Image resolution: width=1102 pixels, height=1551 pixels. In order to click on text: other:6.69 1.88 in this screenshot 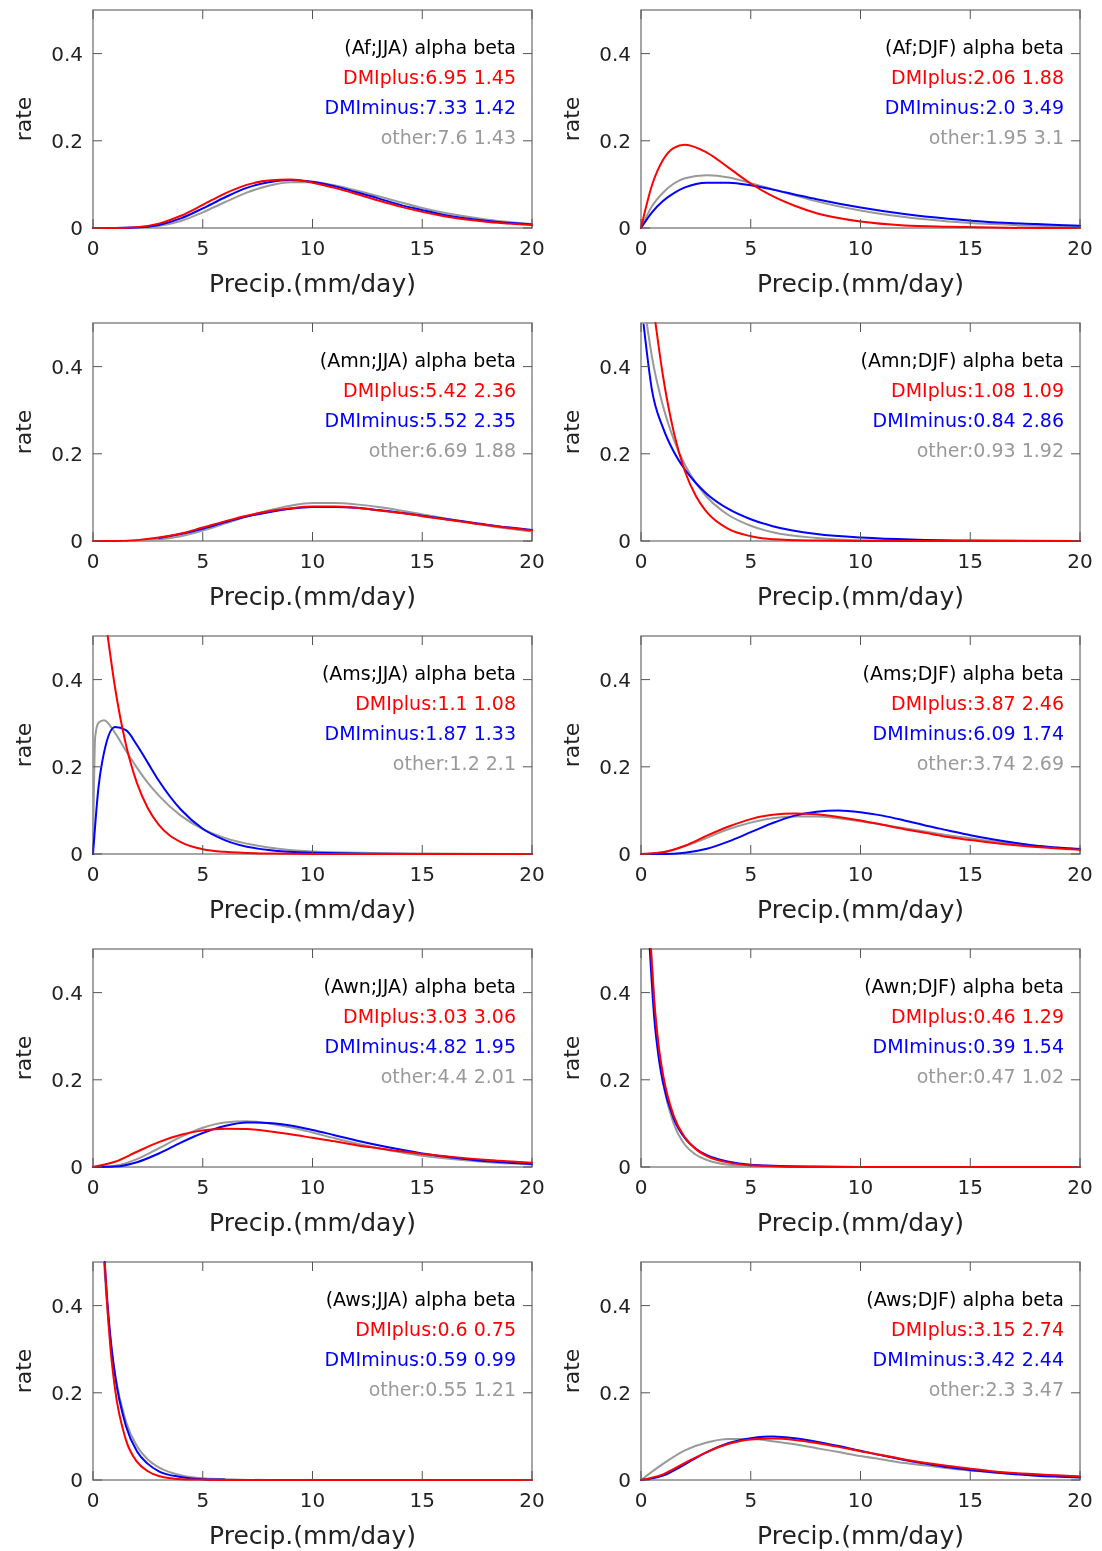, I will do `click(442, 450)`.